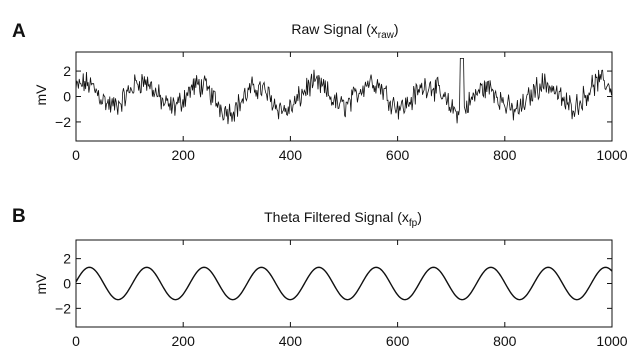 Image resolution: width=636 pixels, height=360 pixels. I want to click on panel-a-ylabel: mV, so click(41, 95).